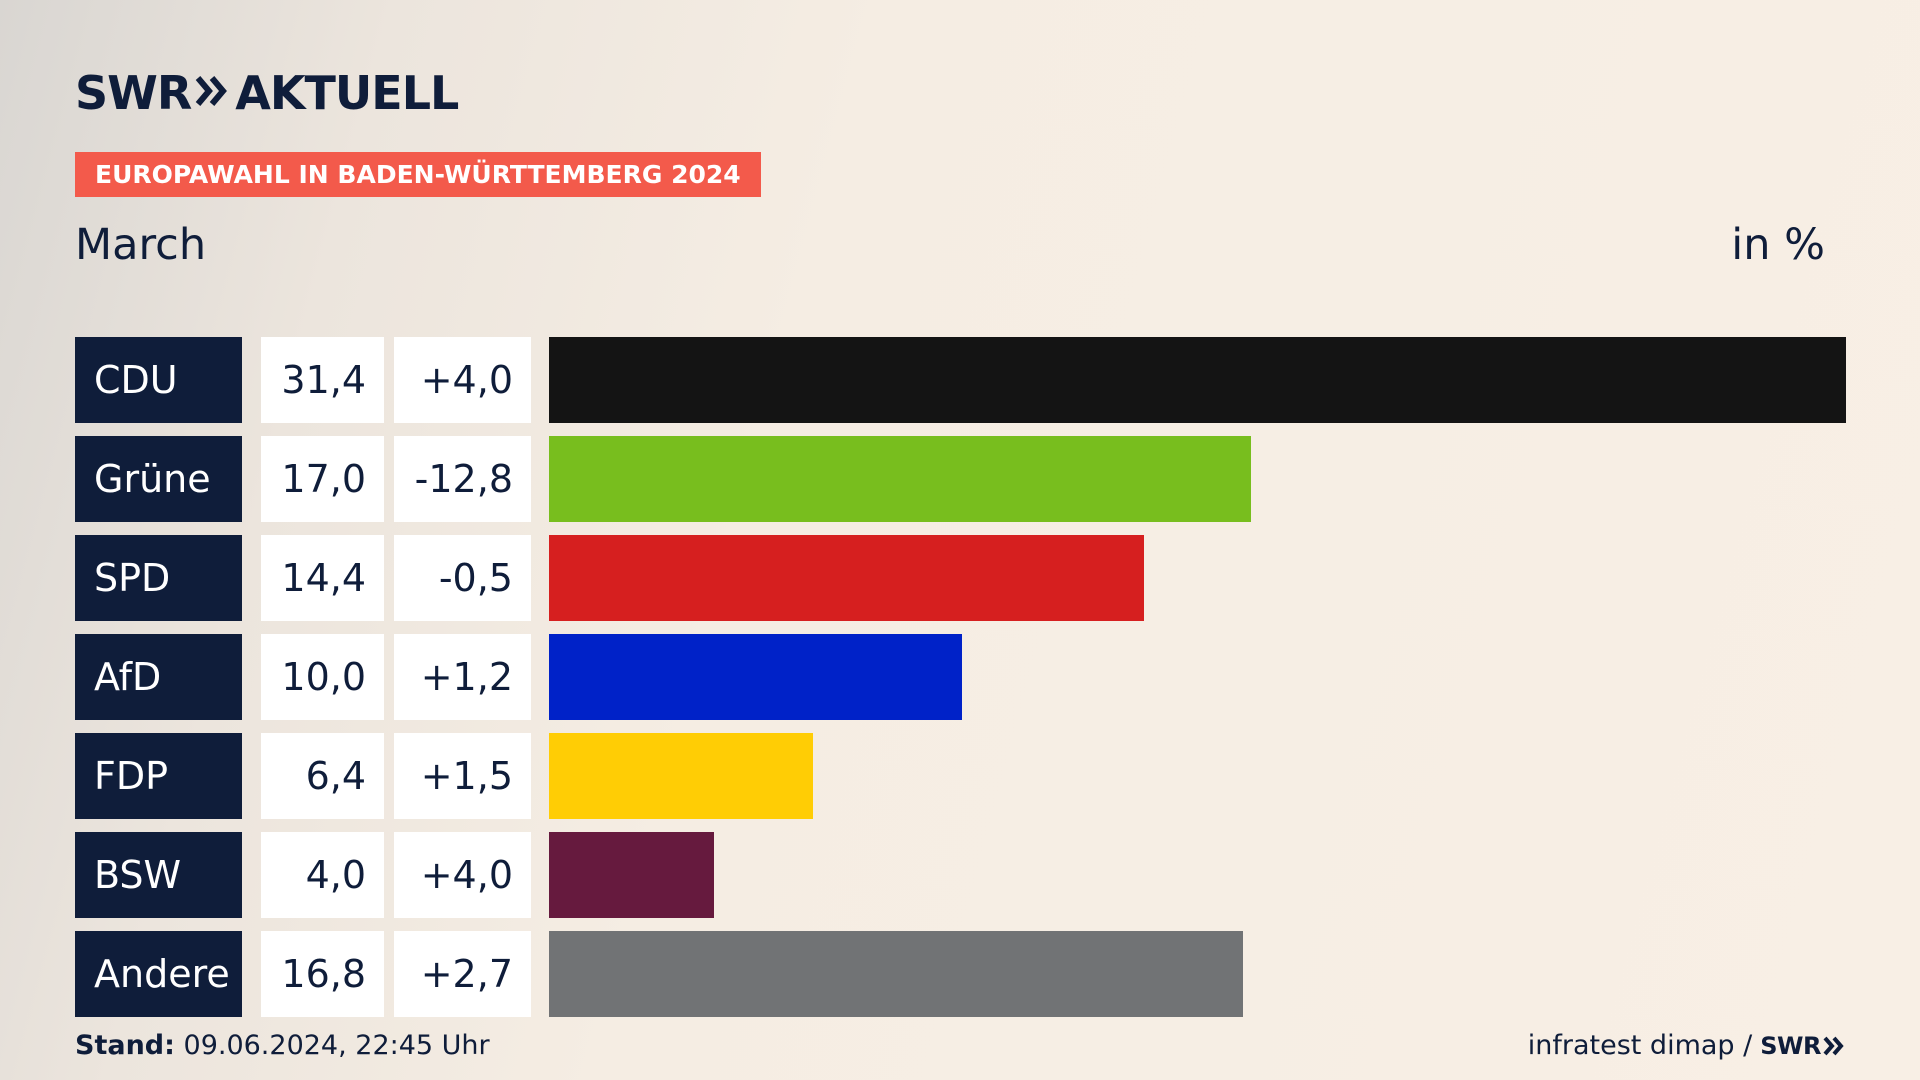  I want to click on vote-change: +1,5, so click(462, 776).